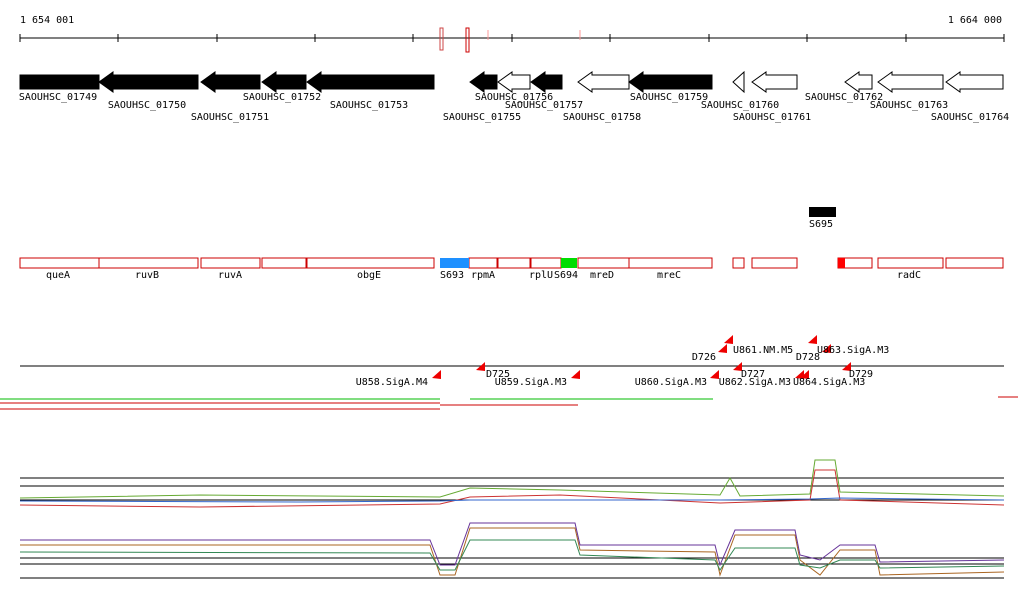  What do you see at coordinates (369, 105) in the screenshot?
I see `gene-label: SAOUHSC_01753` at bounding box center [369, 105].